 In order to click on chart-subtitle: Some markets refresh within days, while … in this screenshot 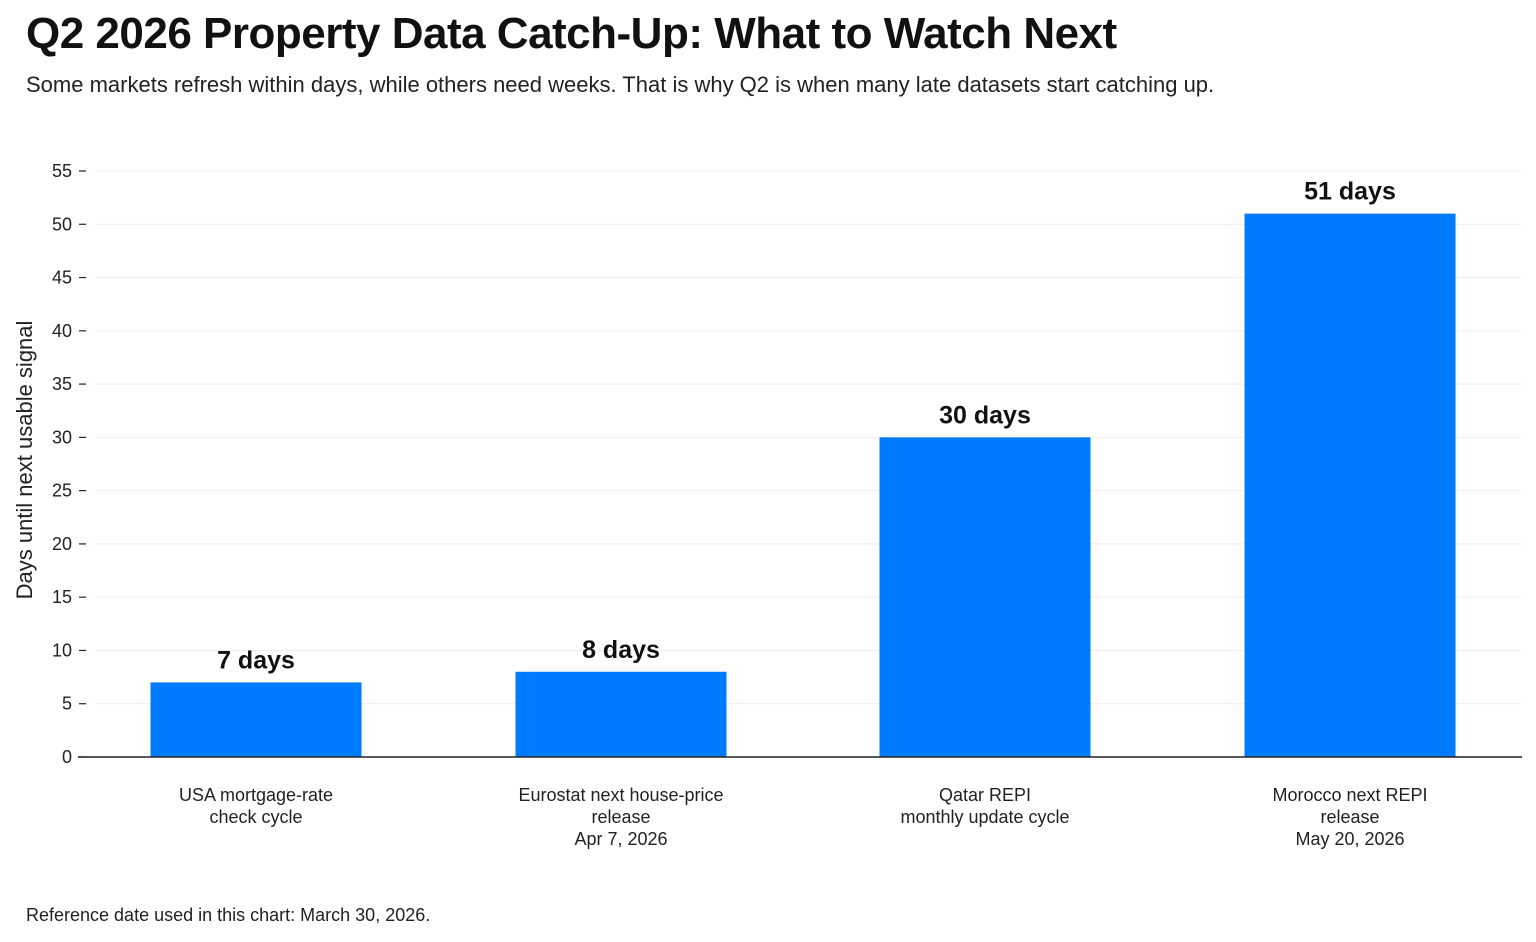, I will do `click(620, 84)`.